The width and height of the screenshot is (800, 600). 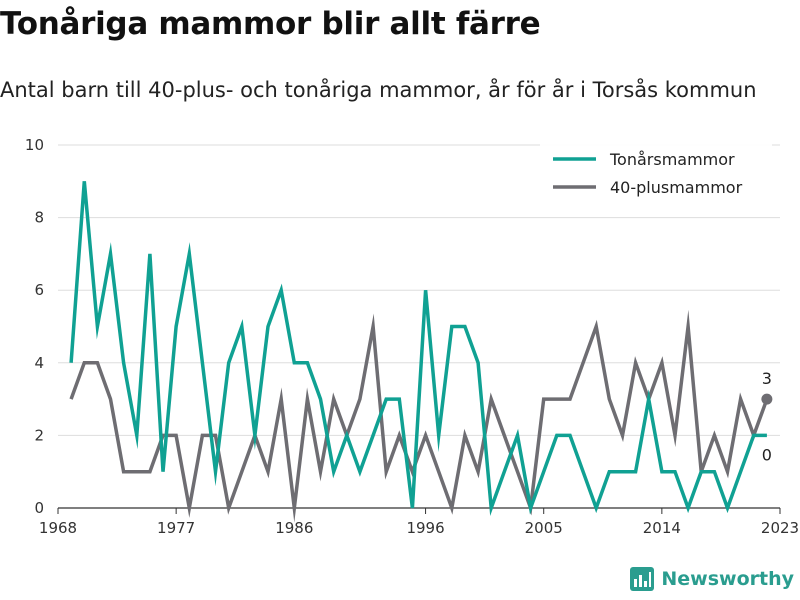 I want to click on chart-title: Tonåriga mammor blir allt färre, so click(x=270, y=24).